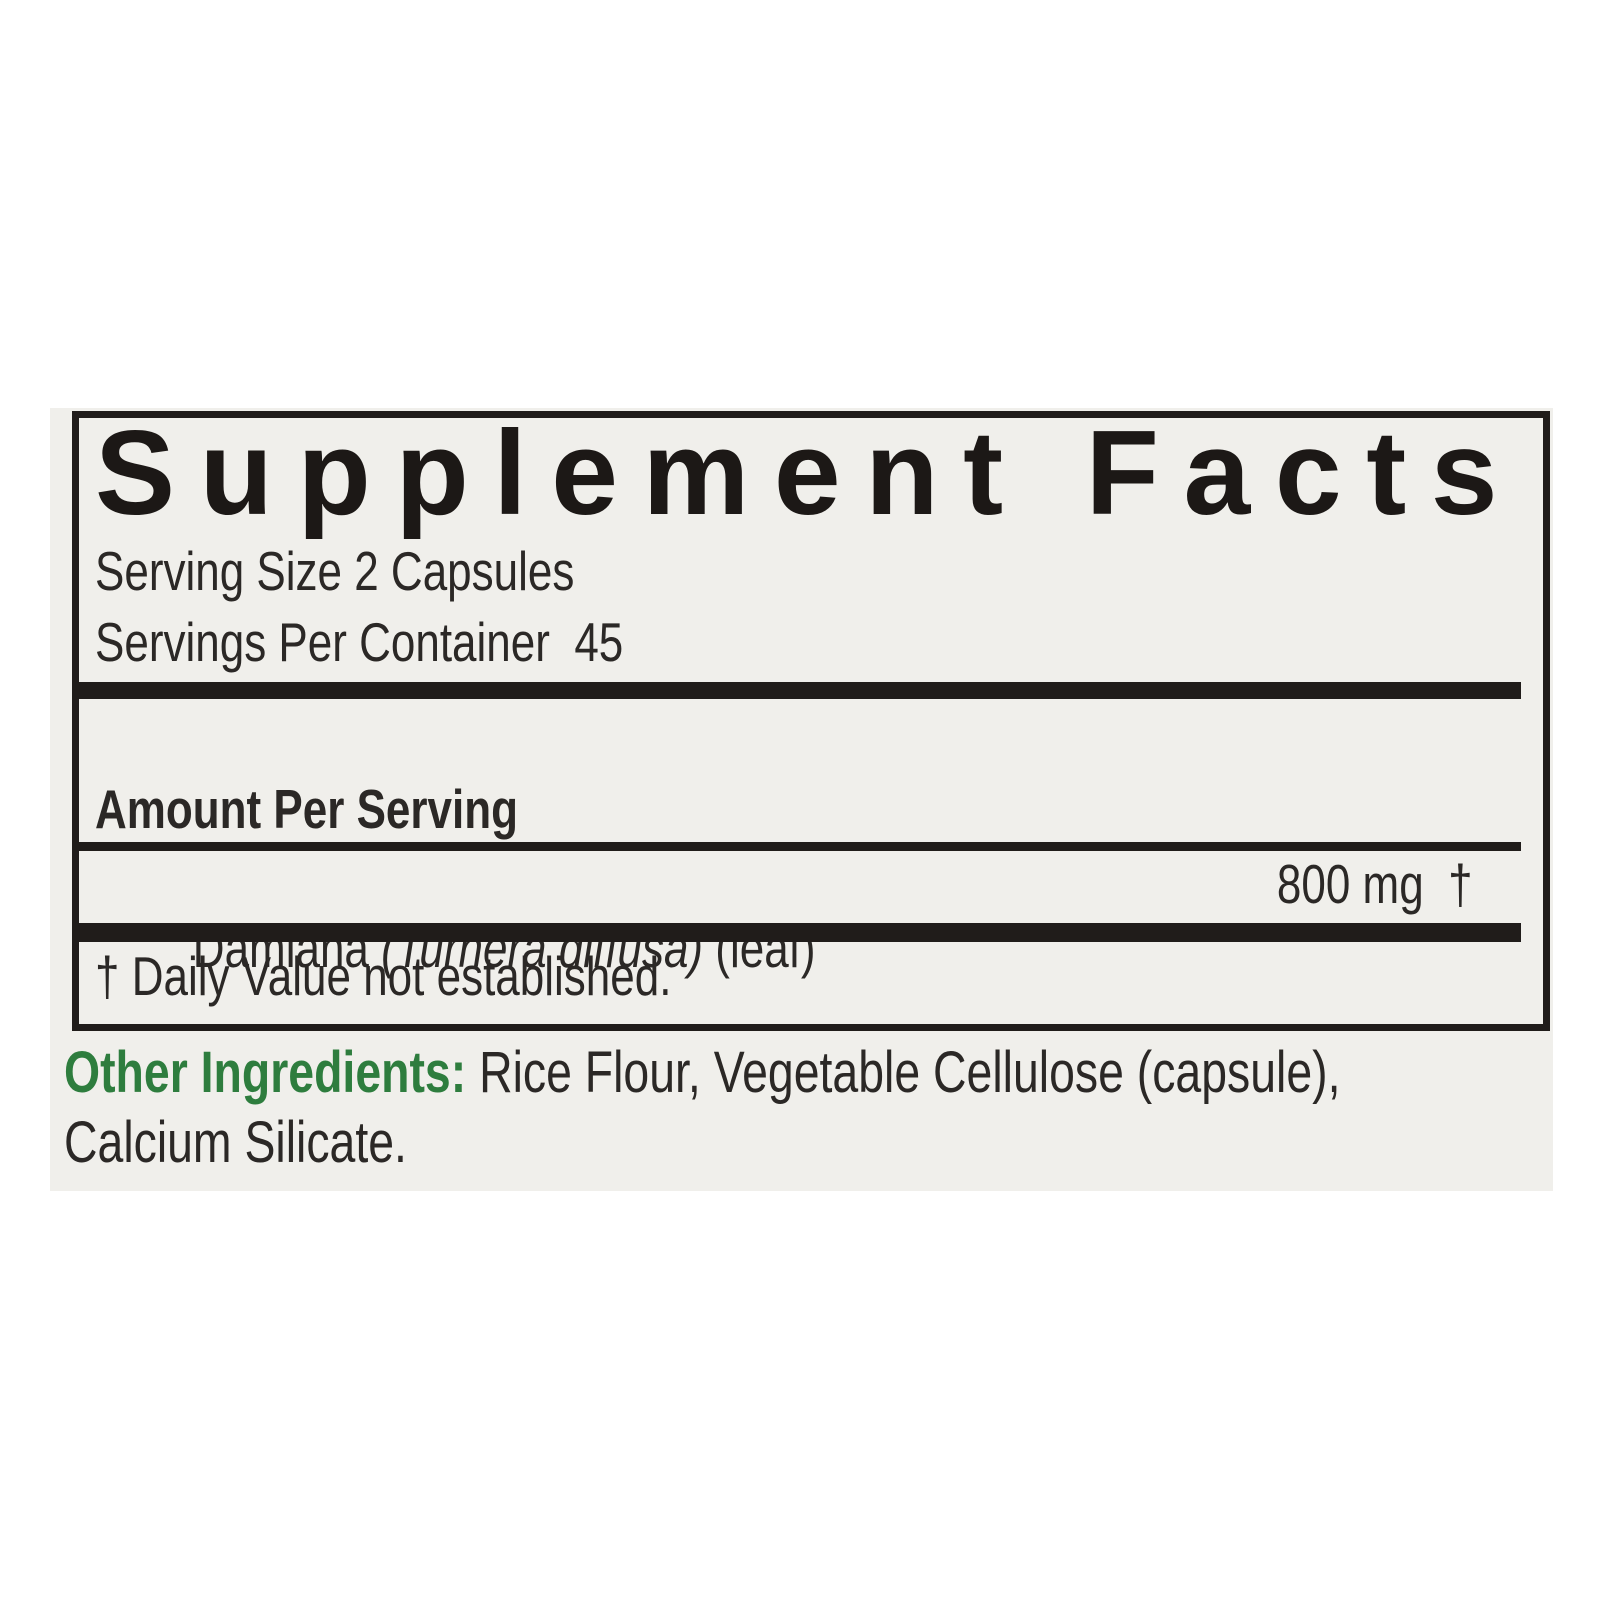  What do you see at coordinates (265, 1072) in the screenshot?
I see `other-ingredients-heading: Other Ingredients:` at bounding box center [265, 1072].